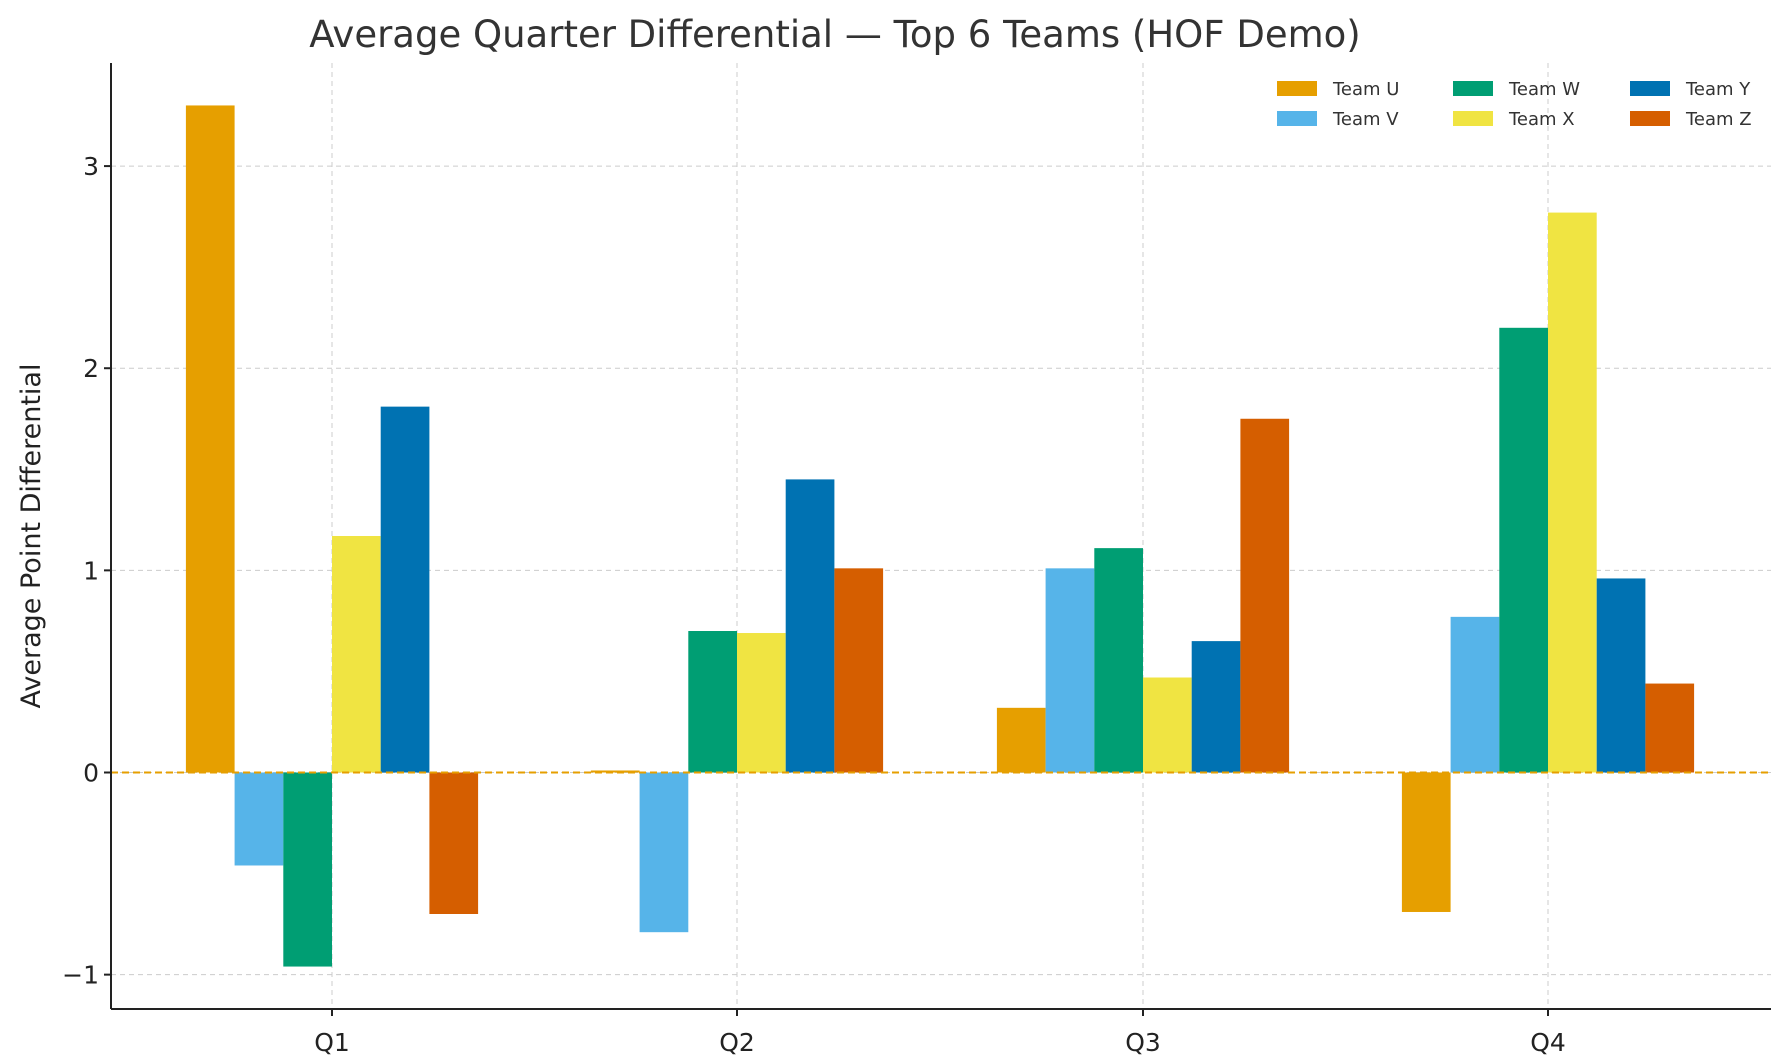 Image resolution: width=1781 pixels, height=1061 pixels. I want to click on bar-team-u-q3, so click(1021, 740).